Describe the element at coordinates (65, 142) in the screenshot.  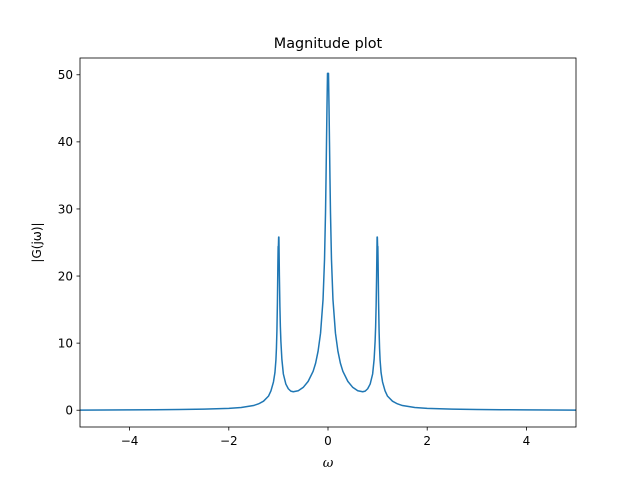
I see `y-tick-label: 40` at that location.